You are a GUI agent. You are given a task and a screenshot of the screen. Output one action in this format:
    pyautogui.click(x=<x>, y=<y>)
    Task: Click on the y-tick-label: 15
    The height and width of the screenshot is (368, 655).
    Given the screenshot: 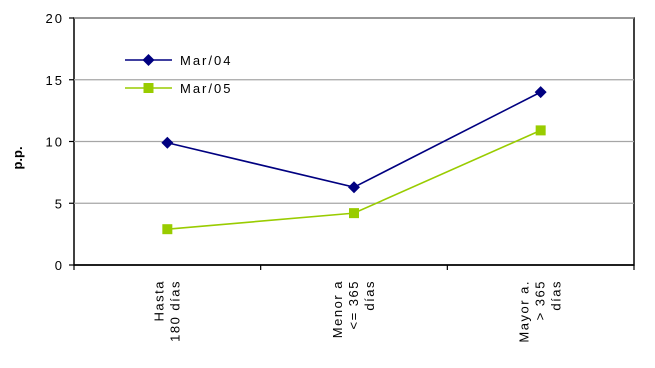 What is the action you would take?
    pyautogui.click(x=55, y=80)
    